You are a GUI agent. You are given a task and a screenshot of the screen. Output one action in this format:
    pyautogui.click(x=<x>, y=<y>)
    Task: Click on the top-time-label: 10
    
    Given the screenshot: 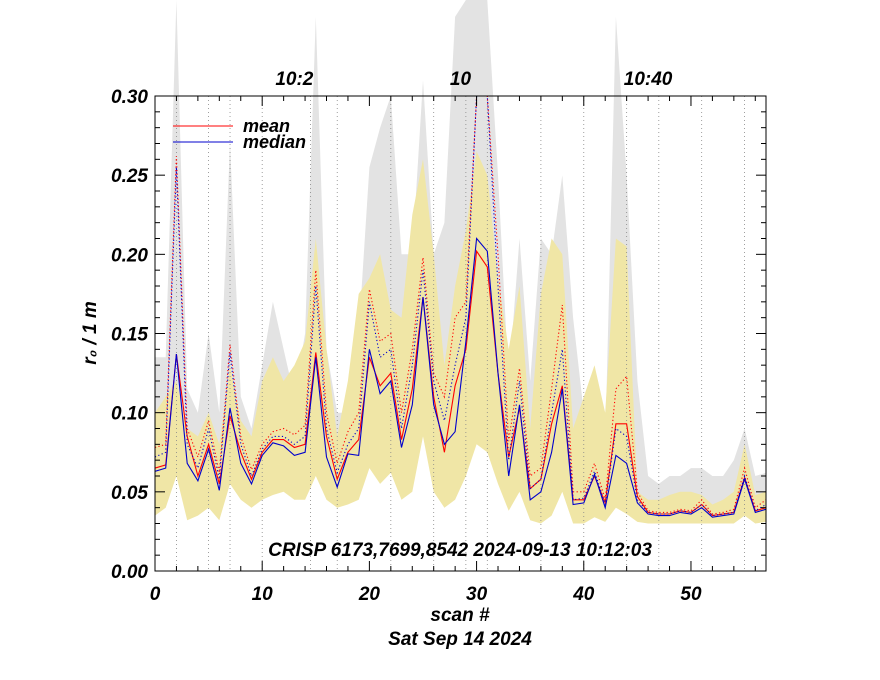 What is the action you would take?
    pyautogui.click(x=461, y=79)
    